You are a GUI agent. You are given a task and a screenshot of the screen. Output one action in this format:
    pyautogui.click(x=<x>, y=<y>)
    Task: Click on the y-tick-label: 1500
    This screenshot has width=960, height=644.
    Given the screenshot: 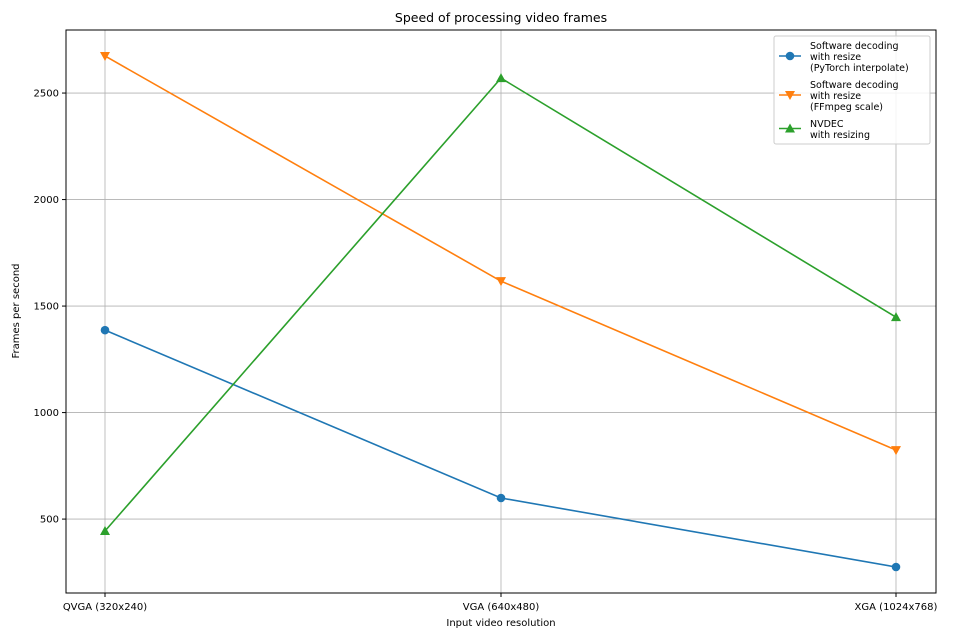 What is the action you would take?
    pyautogui.click(x=46, y=307)
    